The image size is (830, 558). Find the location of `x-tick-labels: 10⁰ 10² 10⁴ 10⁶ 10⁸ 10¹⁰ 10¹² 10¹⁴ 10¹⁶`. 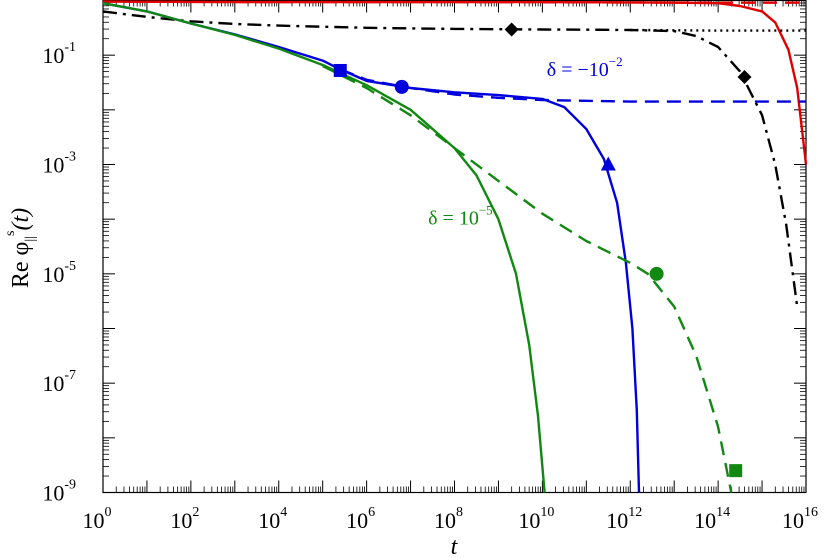

x-tick-labels: 10⁰ 10² 10⁴ 10⁶ 10⁸ 10¹⁰ 10¹² 10¹⁴ 10¹⁶ is located at coordinates (451, 519).